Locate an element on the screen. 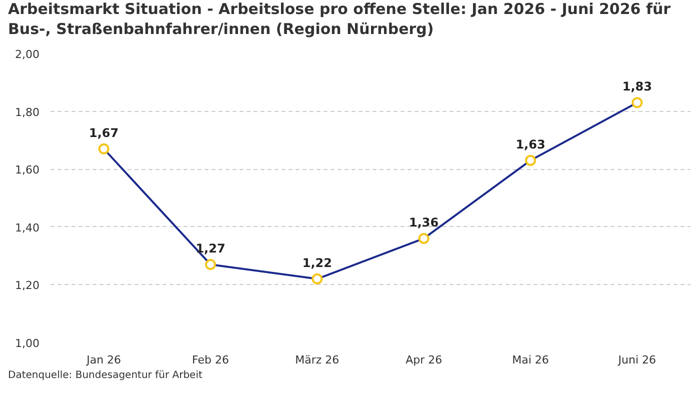 This screenshot has height=400, width=700. x-tick-label: Jan 26 is located at coordinates (104, 360).